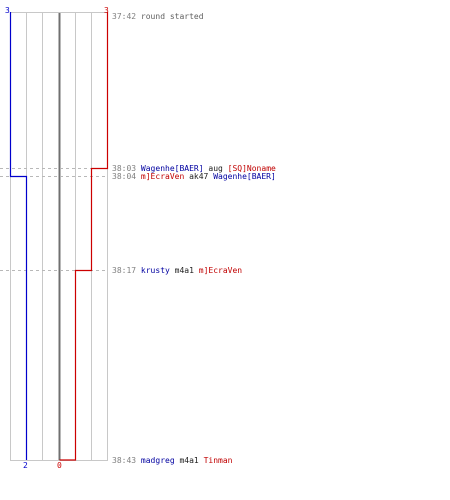  I want to click on killer-name: krusty, so click(155, 270).